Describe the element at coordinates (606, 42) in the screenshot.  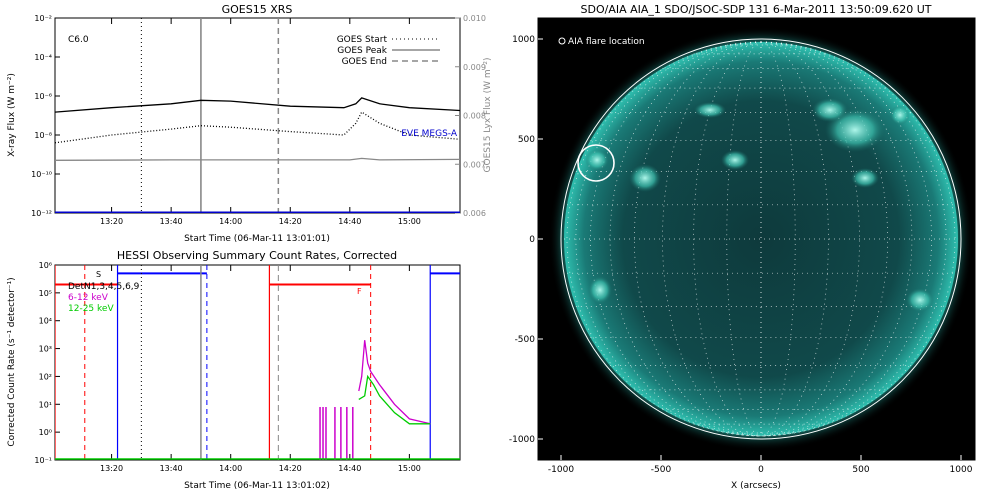
I see `aia-flare-label: AIA flare location` at that location.